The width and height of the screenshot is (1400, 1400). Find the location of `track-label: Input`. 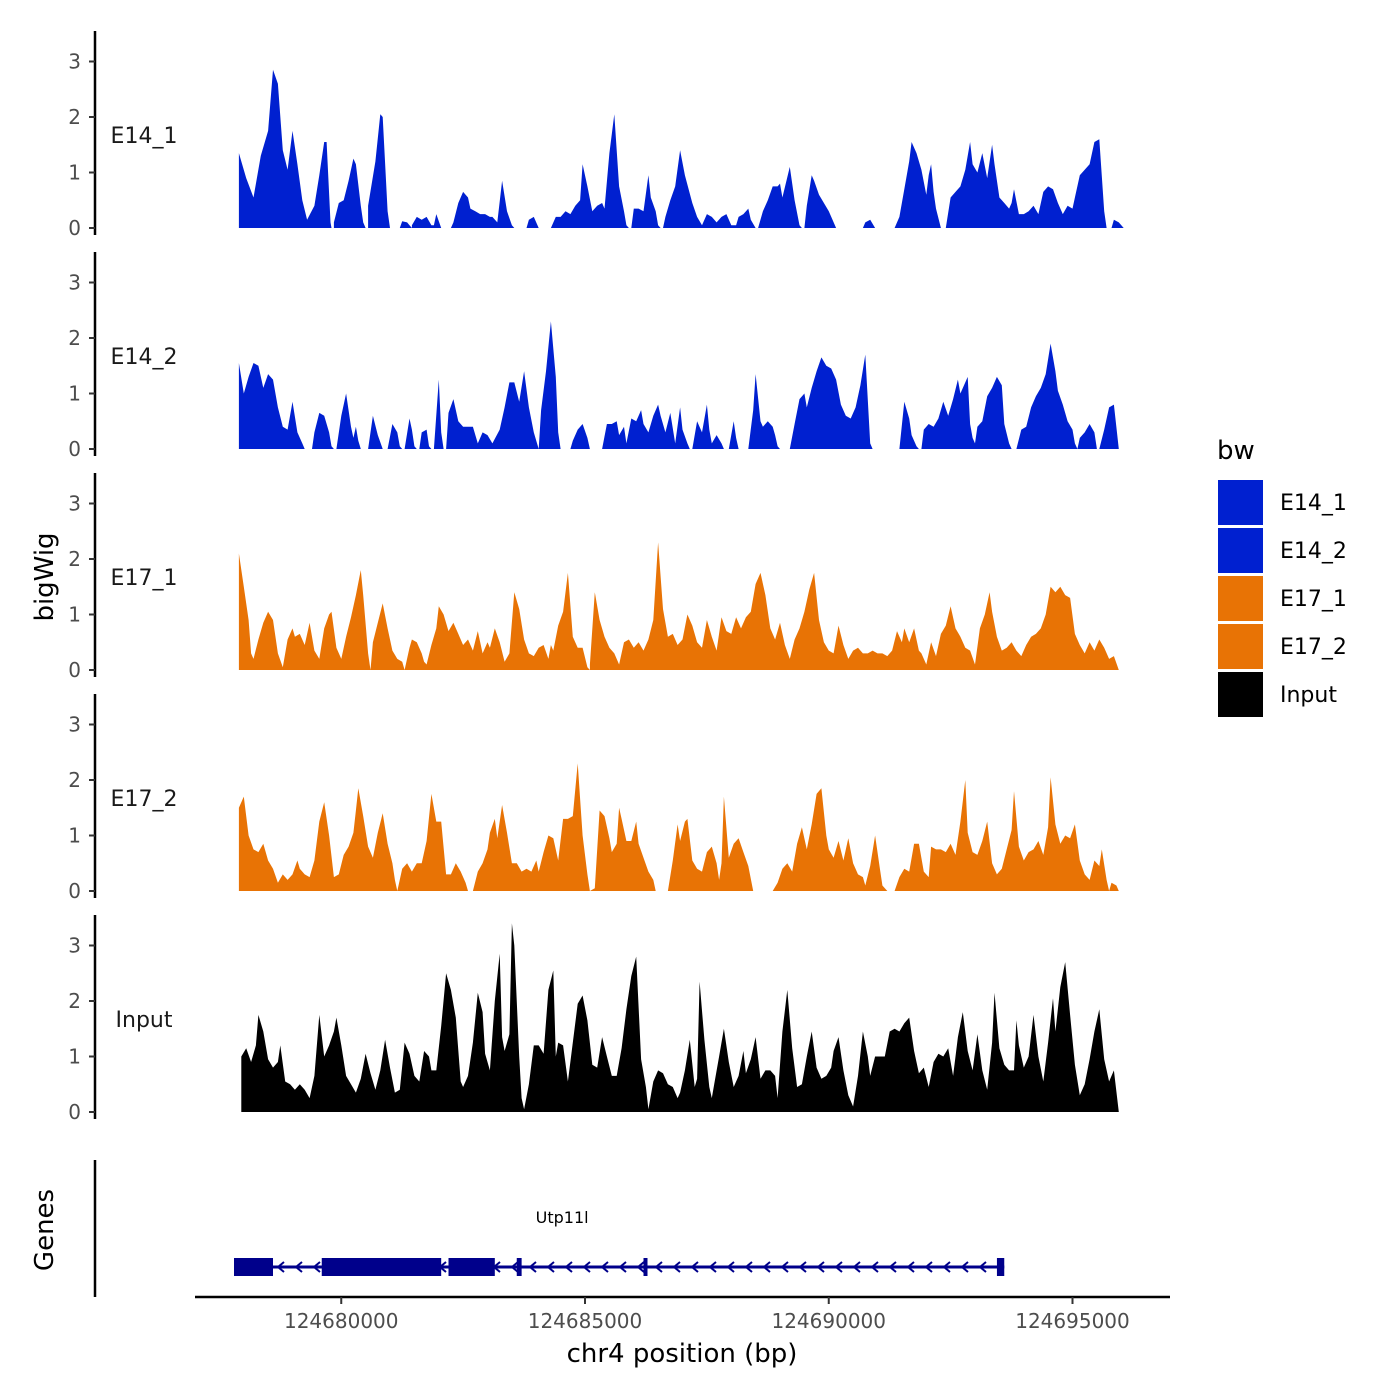

track-label: Input is located at coordinates (144, 1020).